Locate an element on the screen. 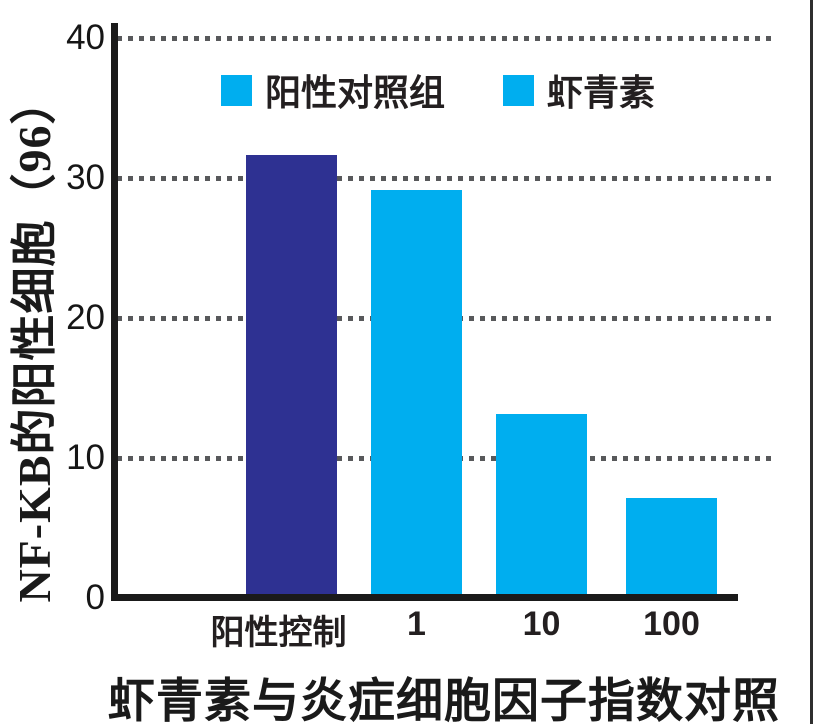 This screenshot has height=724, width=815. page-edge-line is located at coordinates (811, 362).